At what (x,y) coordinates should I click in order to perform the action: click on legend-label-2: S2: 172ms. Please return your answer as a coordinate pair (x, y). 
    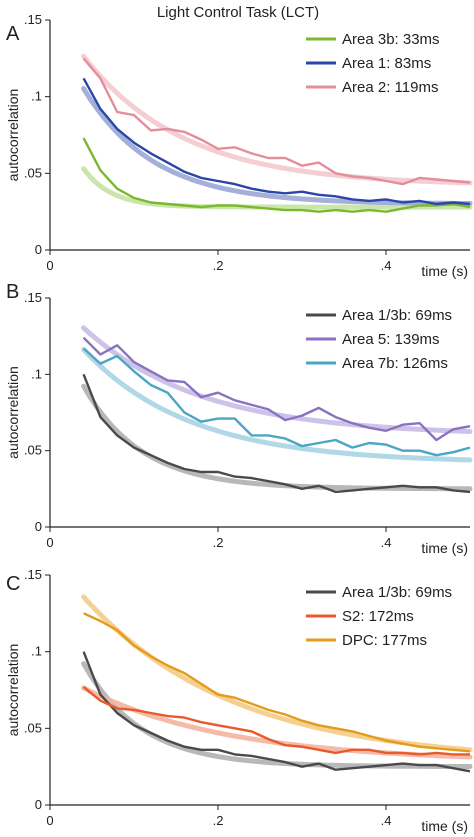
    Looking at the image, I should click on (378, 616).